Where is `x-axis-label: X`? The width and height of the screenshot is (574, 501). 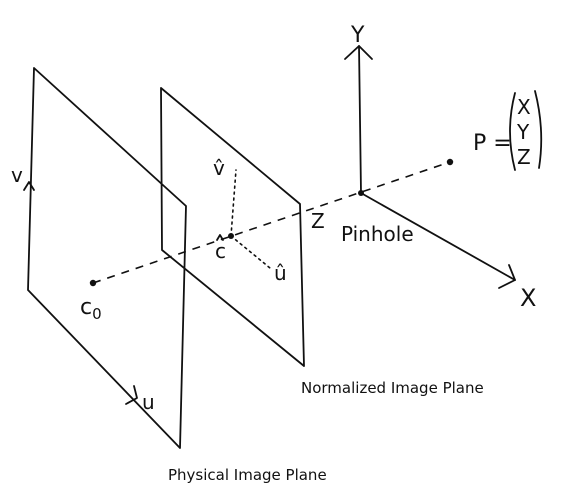
x-axis-label: X is located at coordinates (528, 298).